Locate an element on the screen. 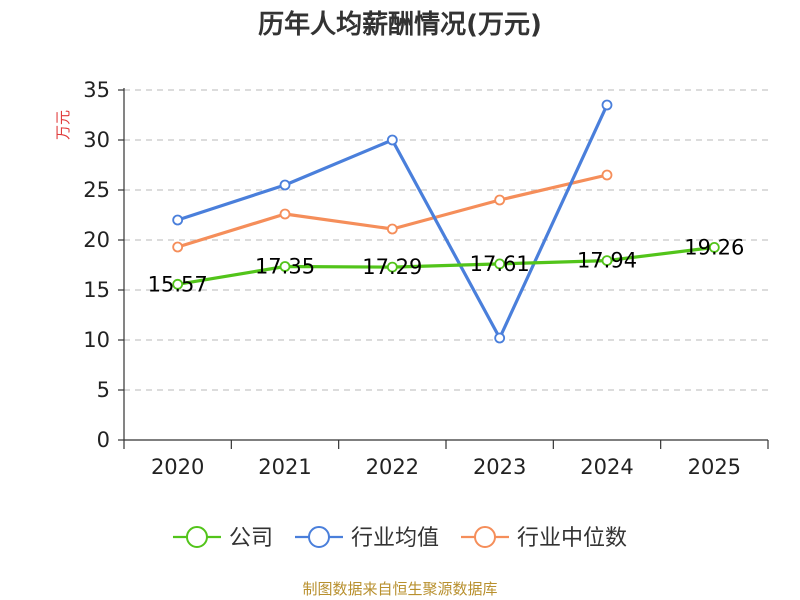  legend: 公司 行业均值 行业中位数 is located at coordinates (399, 538).